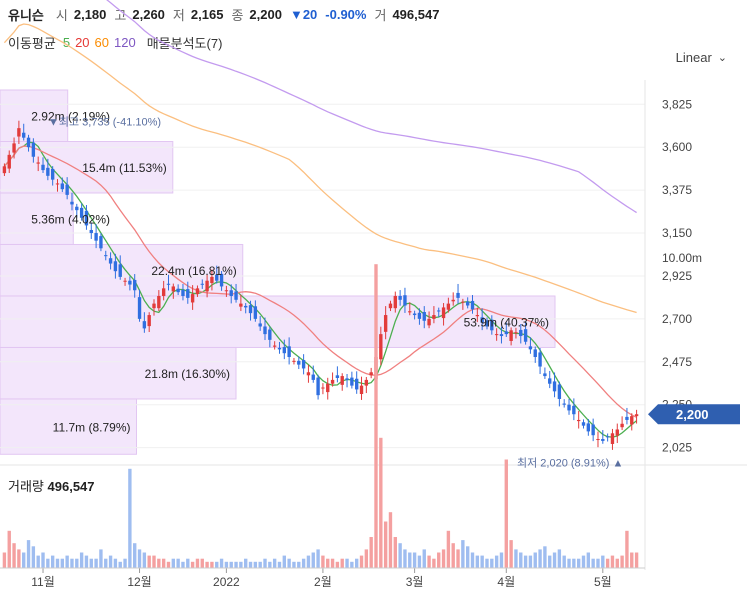 This screenshot has height=603, width=747. Describe the element at coordinates (66, 42) in the screenshot. I see `ma-5-label: 5` at that location.